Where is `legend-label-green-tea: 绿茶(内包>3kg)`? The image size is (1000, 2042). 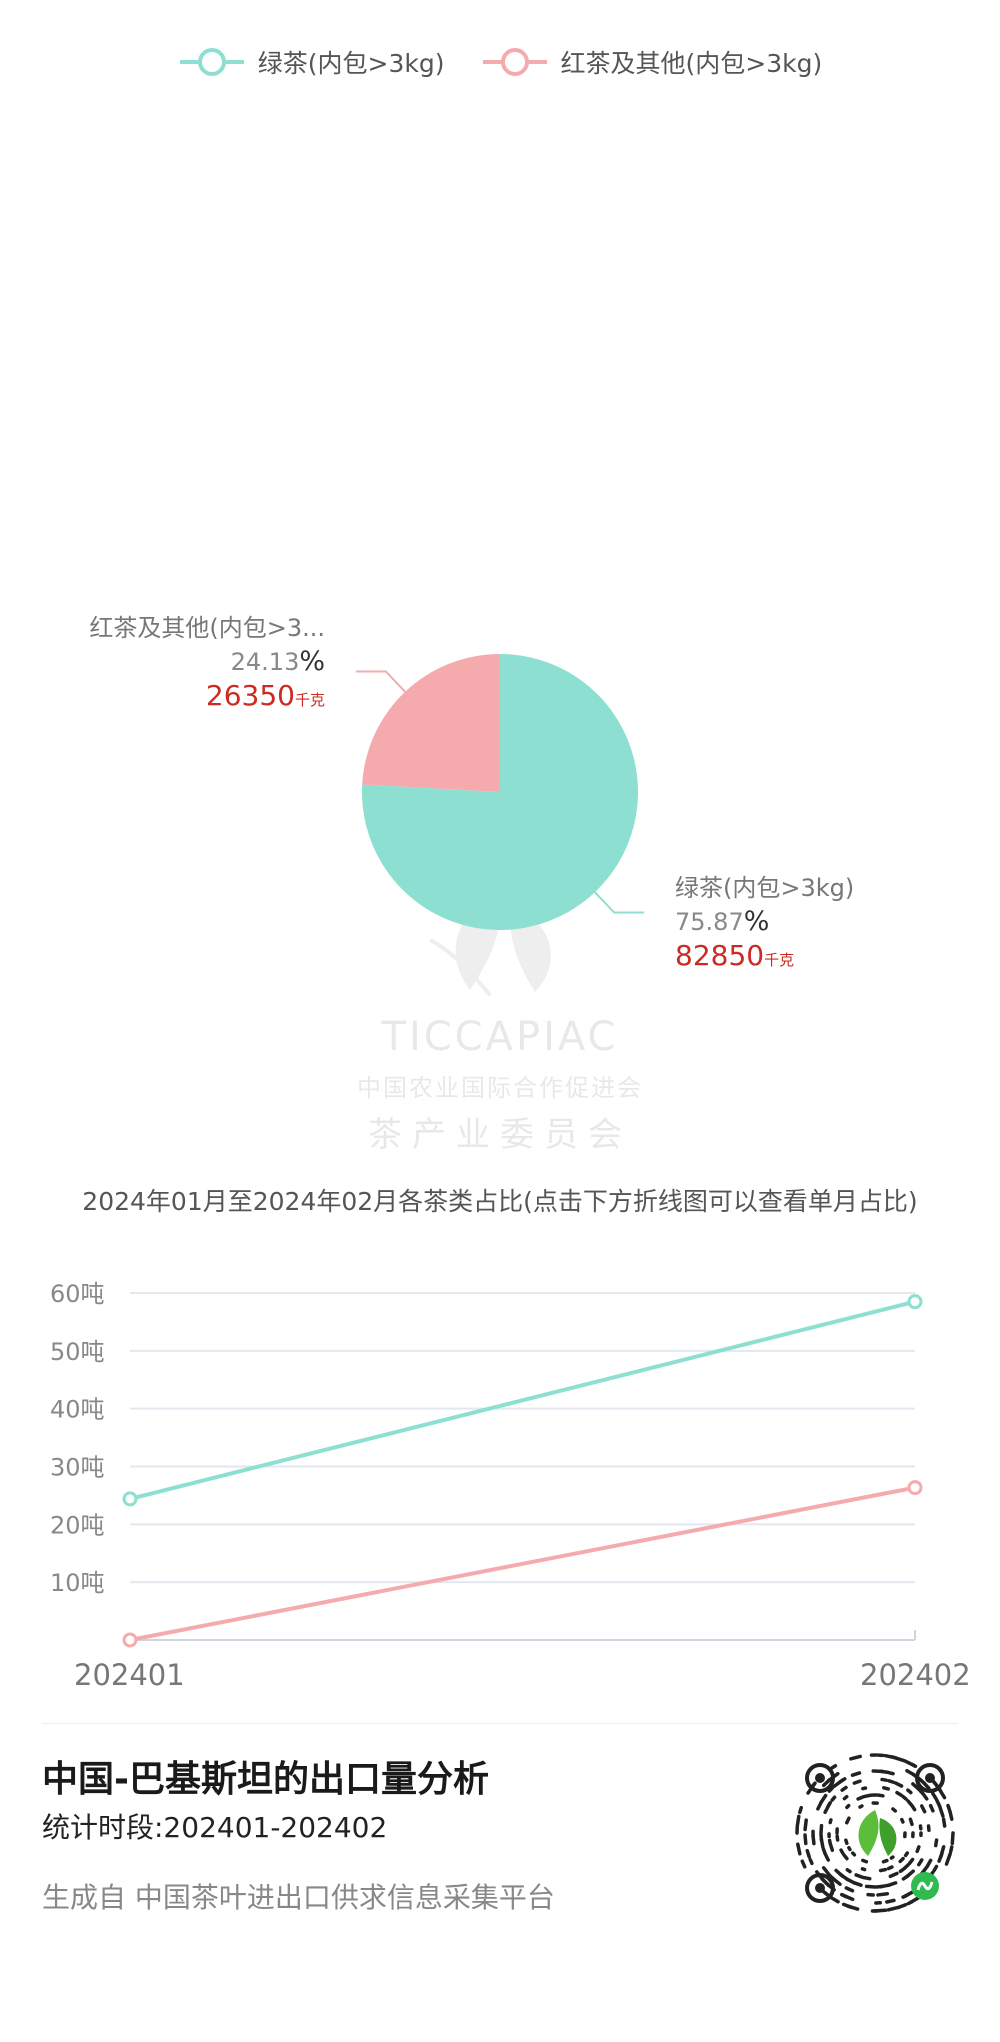
legend-label-green-tea: 绿茶(内包>3kg) is located at coordinates (351, 63).